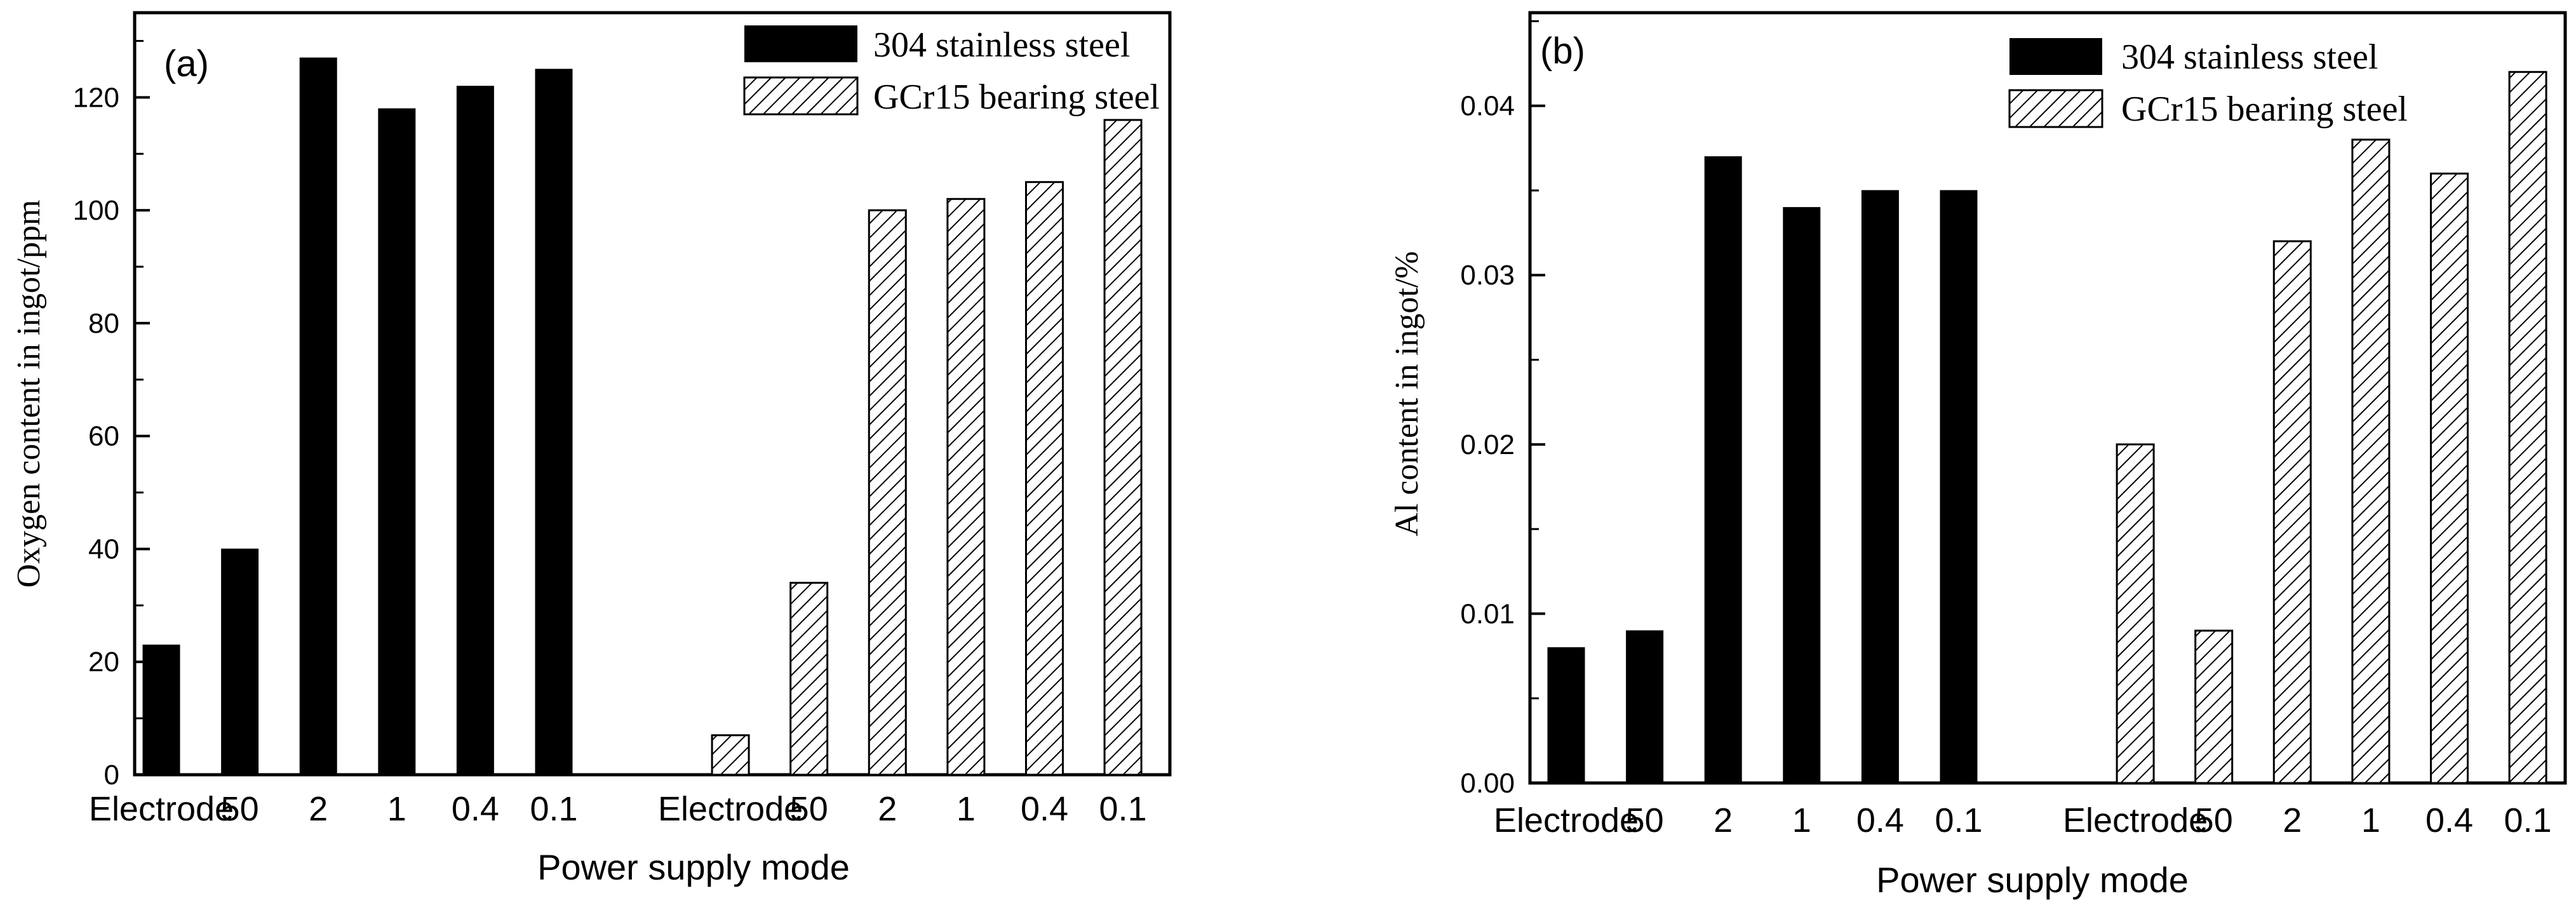 The image size is (2576, 910). I want to click on y-tick-label: 40, so click(103, 549).